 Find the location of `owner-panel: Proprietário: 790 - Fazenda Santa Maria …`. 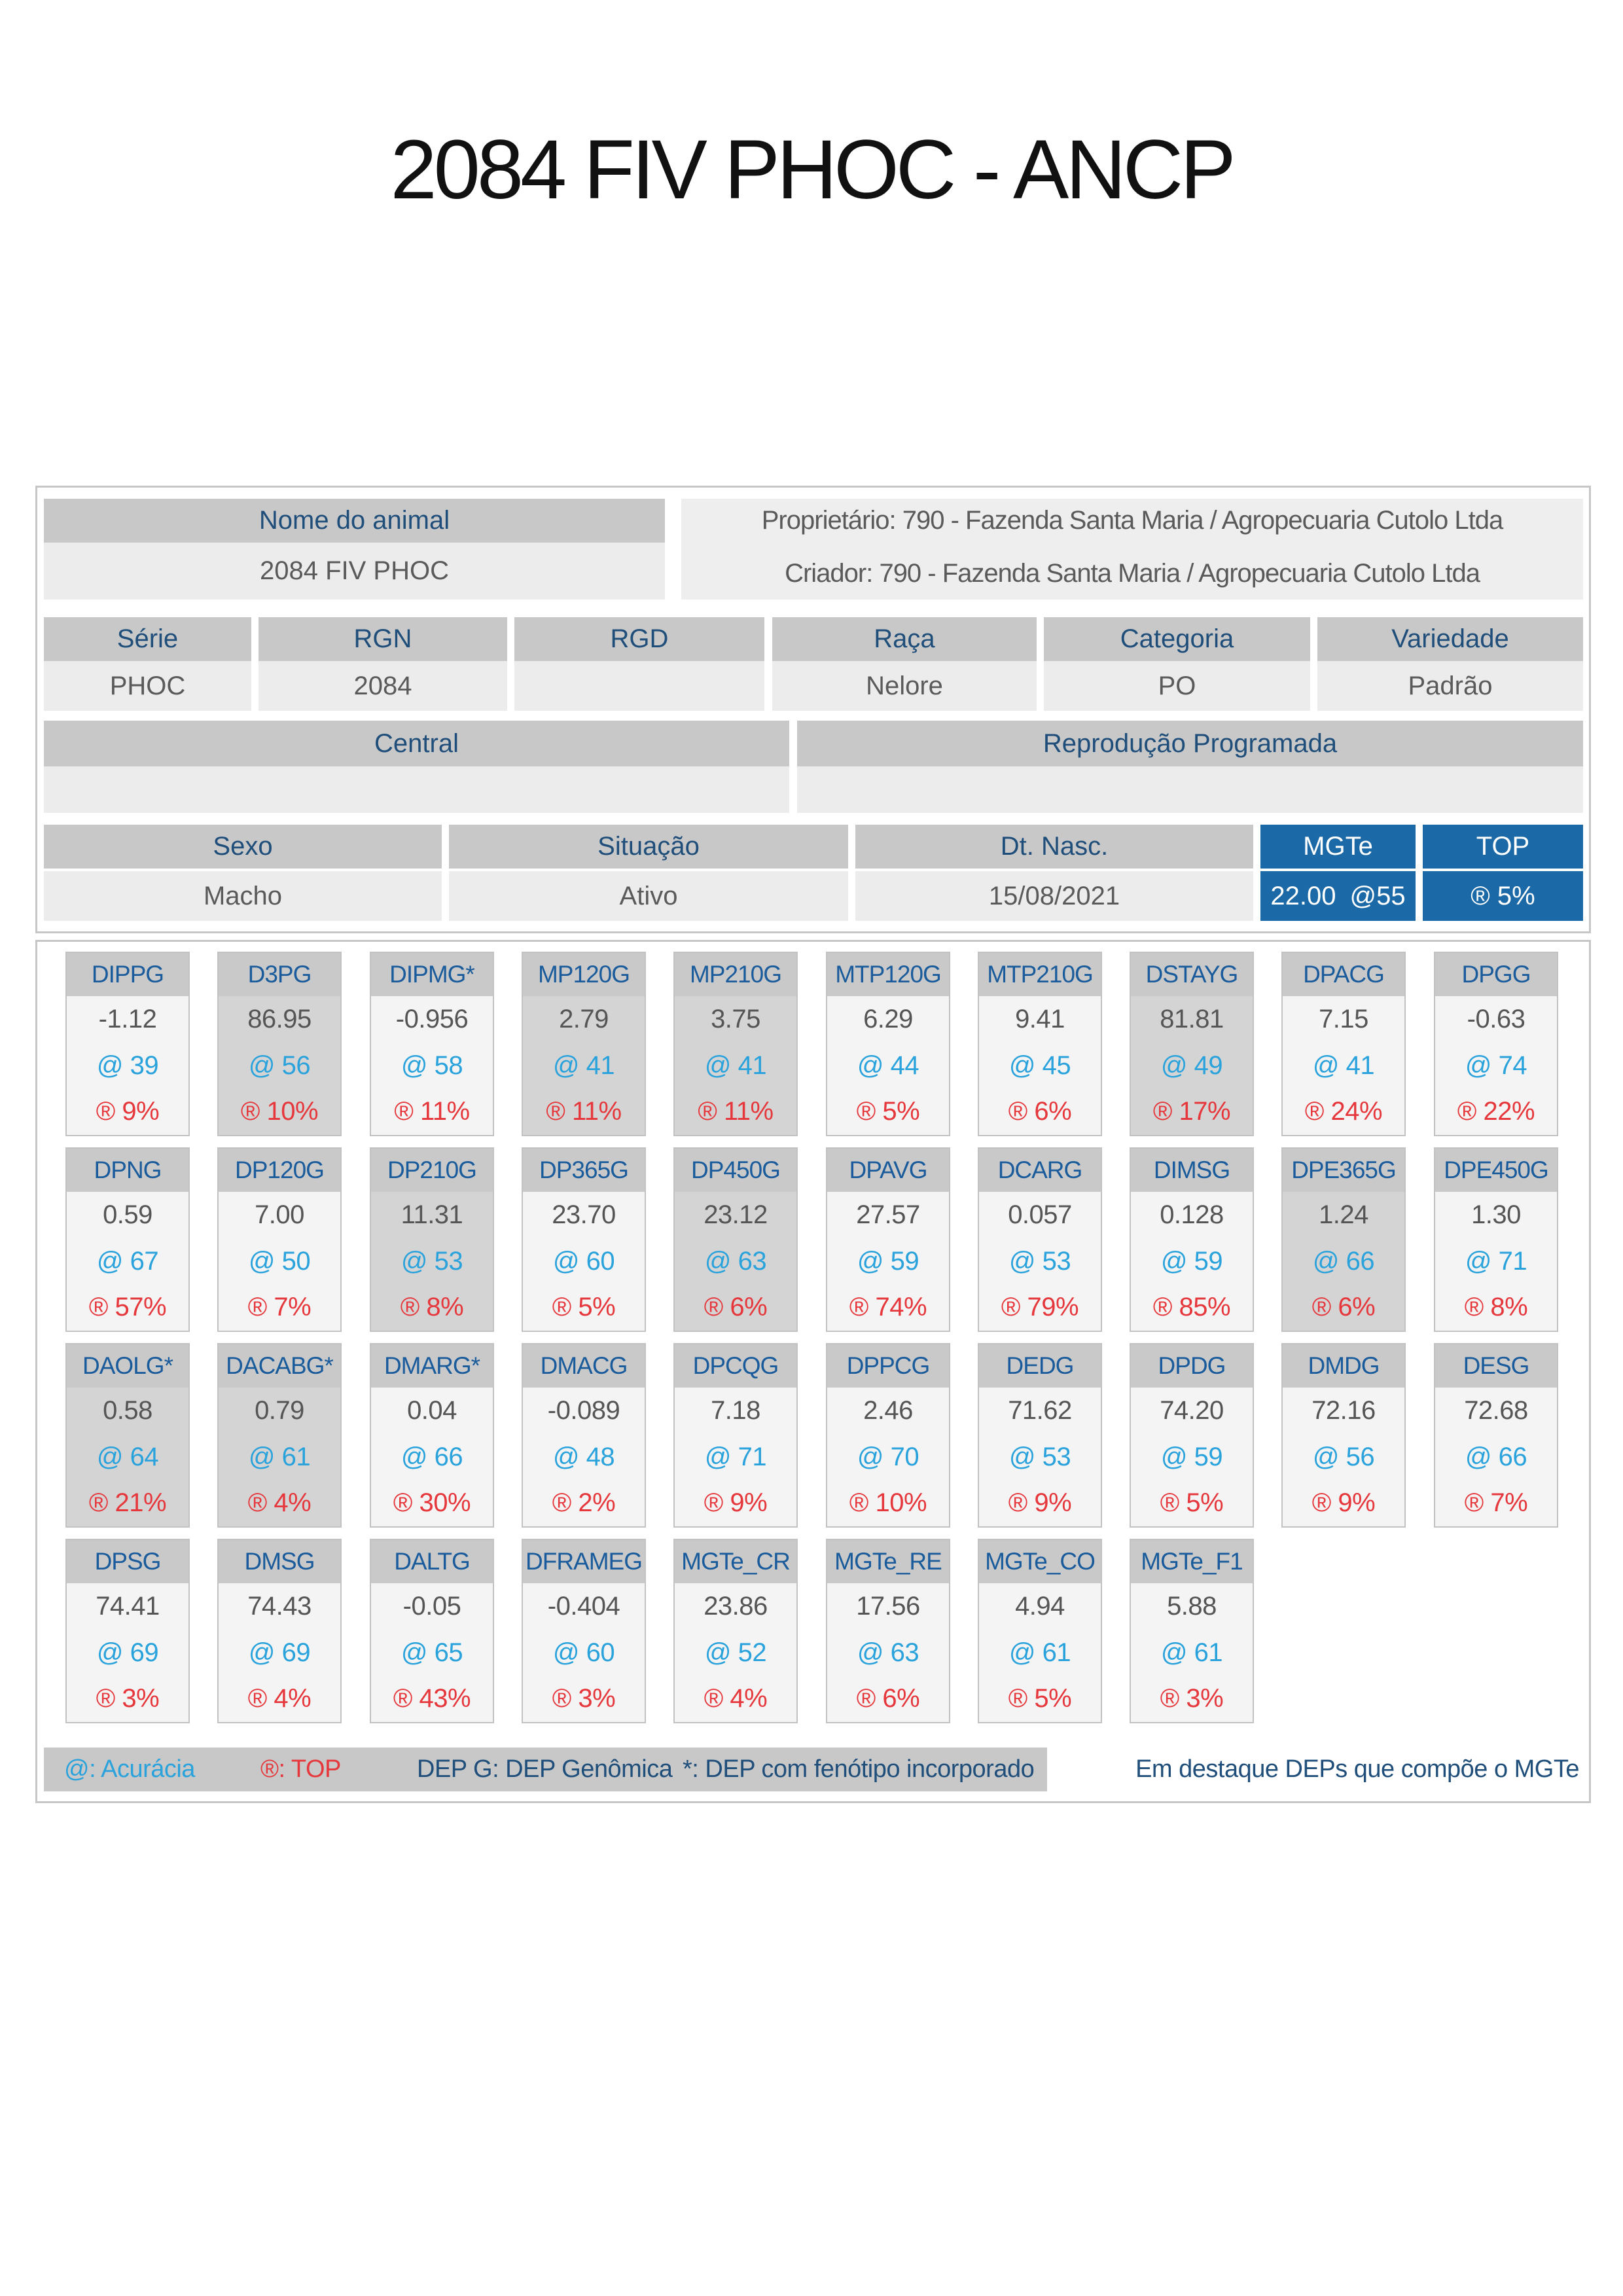

owner-panel: Proprietário: 790 - Fazenda Santa Maria … is located at coordinates (1132, 549).